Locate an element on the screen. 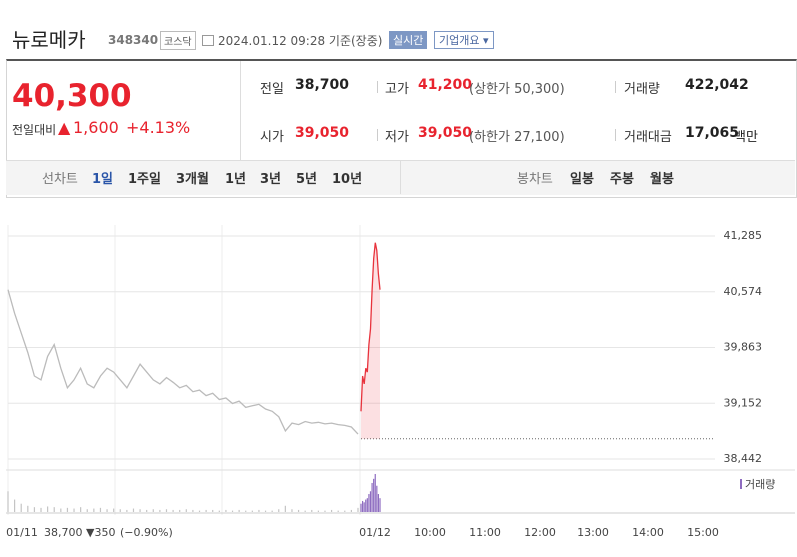 Image resolution: width=797 pixels, height=557 pixels. market-badge: 코스닥 is located at coordinates (178, 40).